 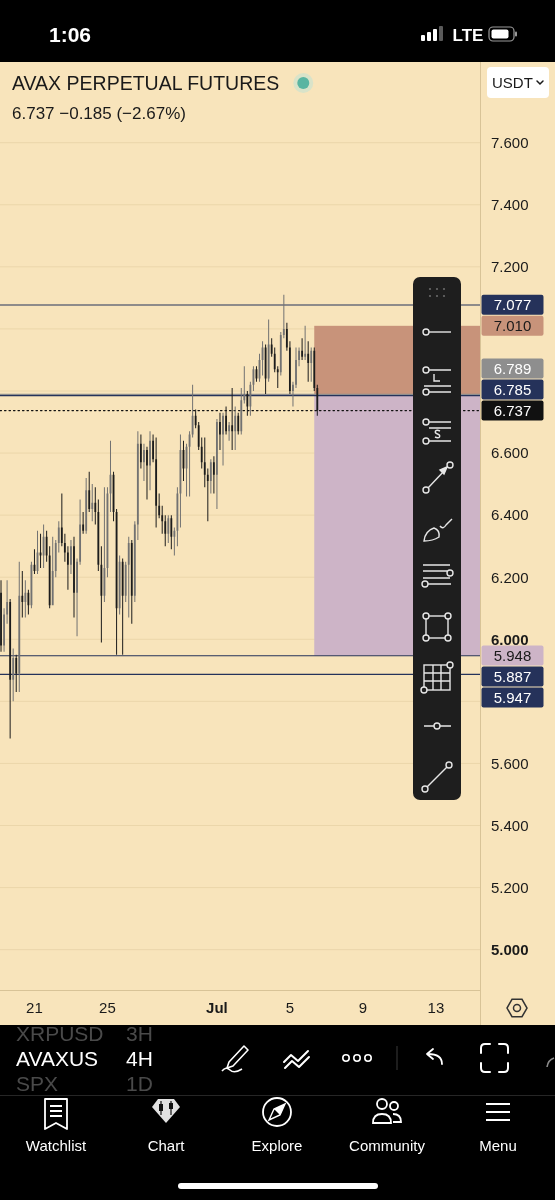 What do you see at coordinates (512, 676) in the screenshot?
I see `ref-line-label: 5.887` at bounding box center [512, 676].